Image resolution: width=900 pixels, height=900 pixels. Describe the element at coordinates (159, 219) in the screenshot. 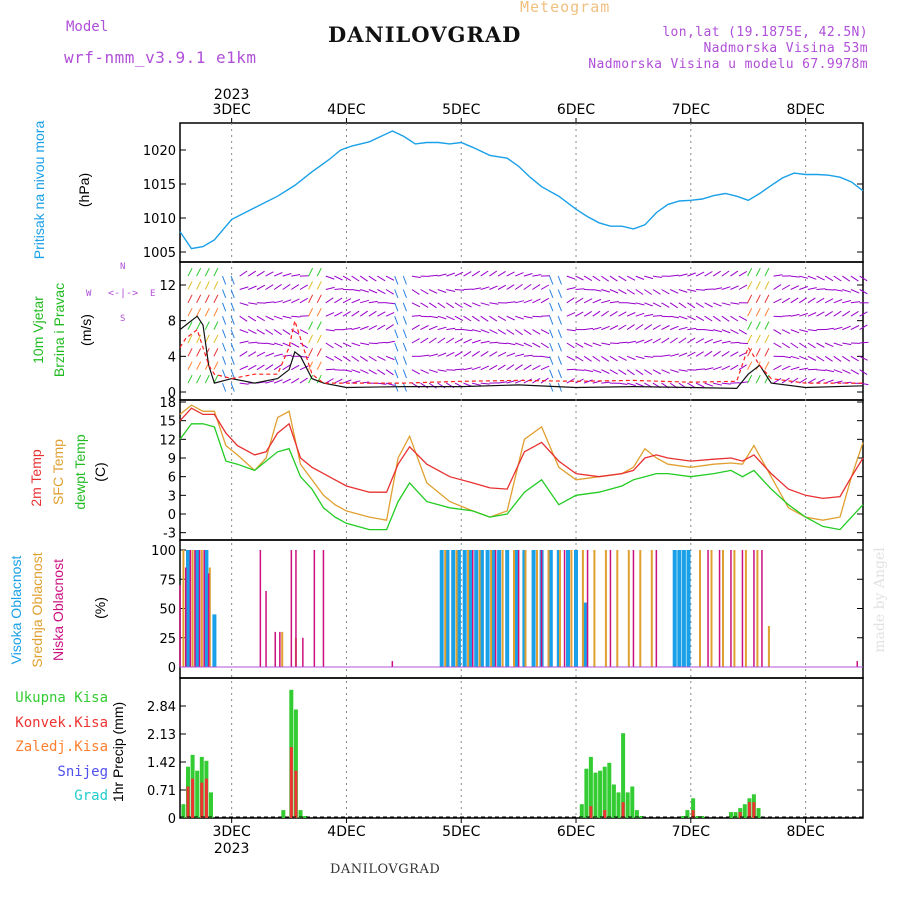

I see `ytick-label-0-1: 1010` at that location.